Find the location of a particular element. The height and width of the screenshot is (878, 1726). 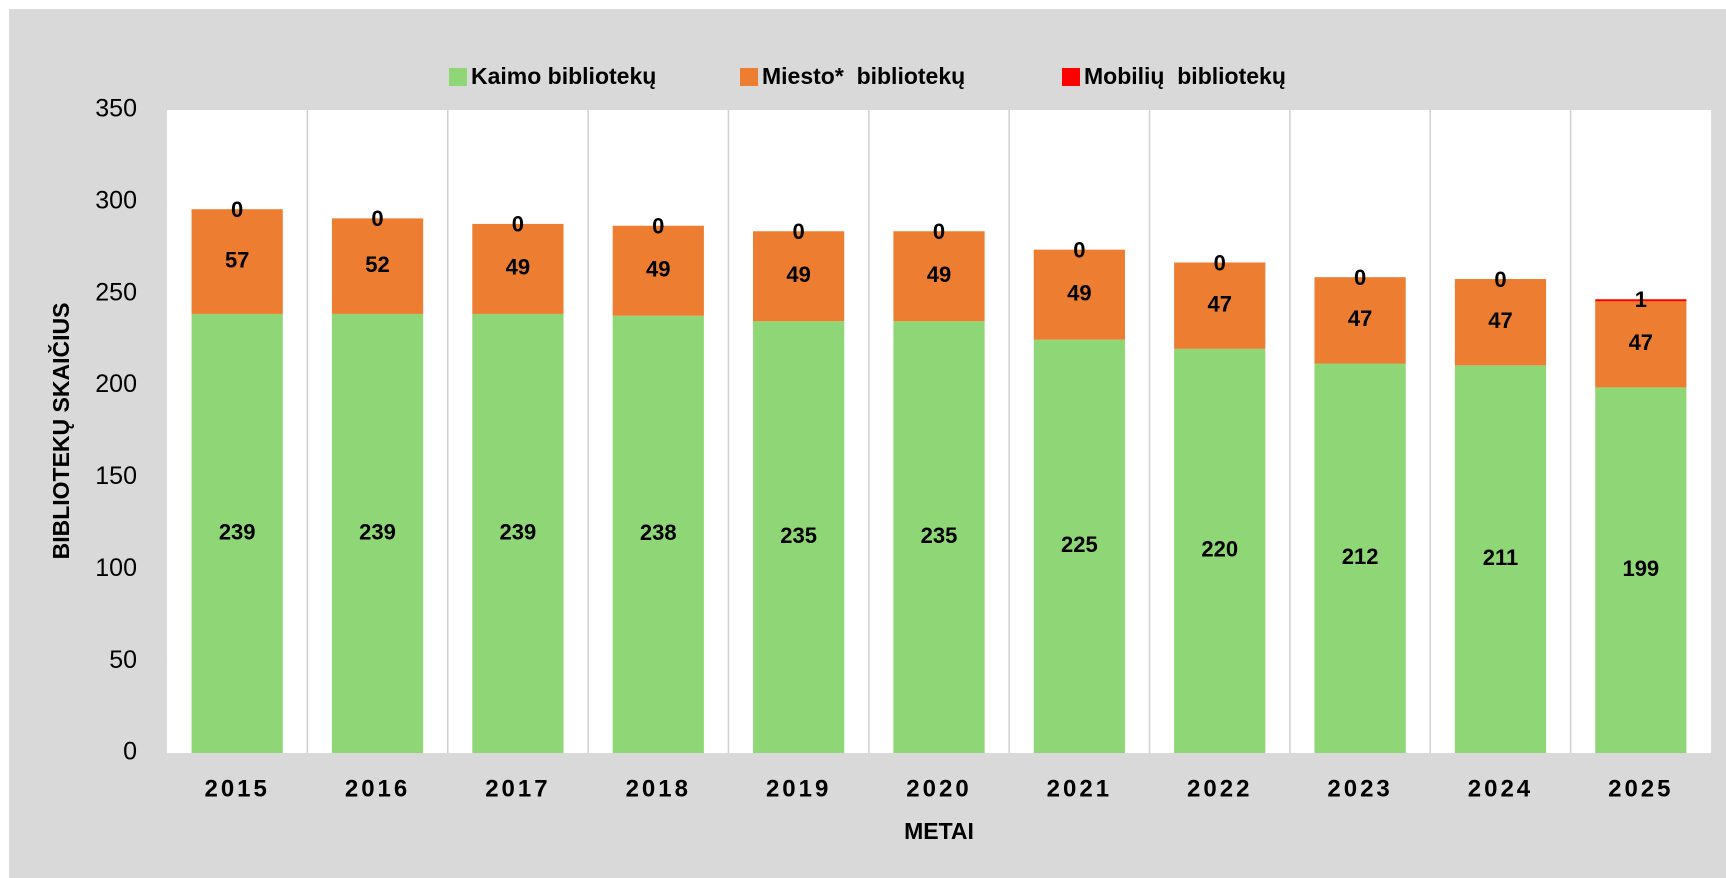

data-label: 220 is located at coordinates (1219, 549).